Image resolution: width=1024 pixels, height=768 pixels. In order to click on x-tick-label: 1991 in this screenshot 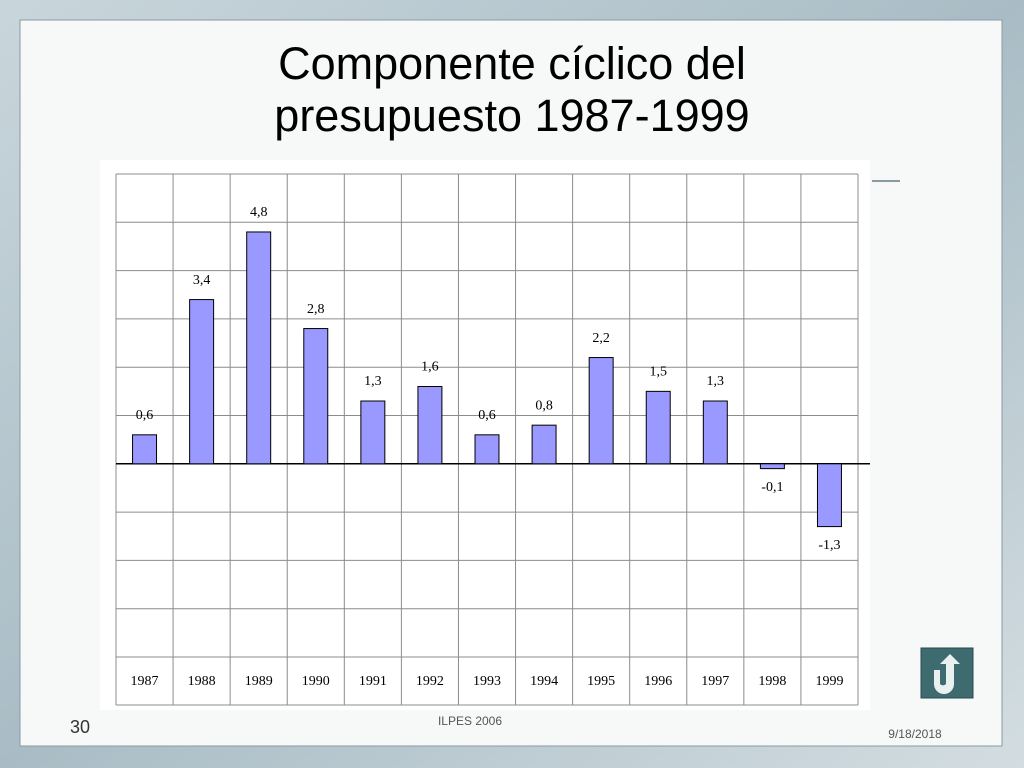, I will do `click(373, 681)`.